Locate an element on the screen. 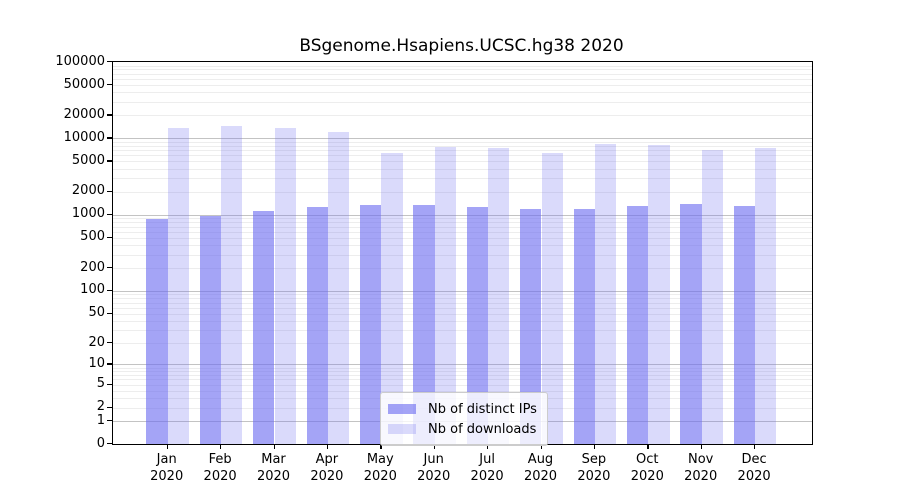 This screenshot has width=900, height=500. legend: Nb of distinct IPs Nb of downloads is located at coordinates (464, 419).